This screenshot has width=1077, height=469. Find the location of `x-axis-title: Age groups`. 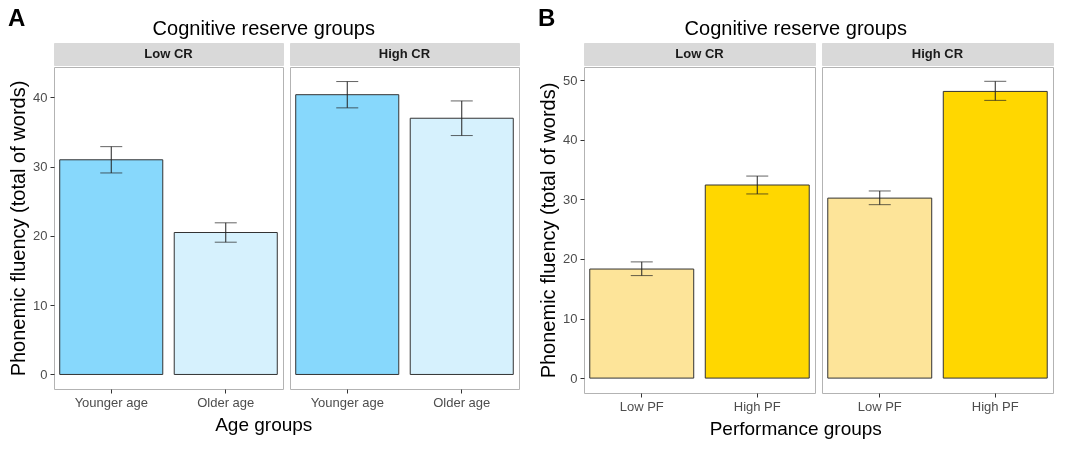

x-axis-title: Age groups is located at coordinates (264, 424).